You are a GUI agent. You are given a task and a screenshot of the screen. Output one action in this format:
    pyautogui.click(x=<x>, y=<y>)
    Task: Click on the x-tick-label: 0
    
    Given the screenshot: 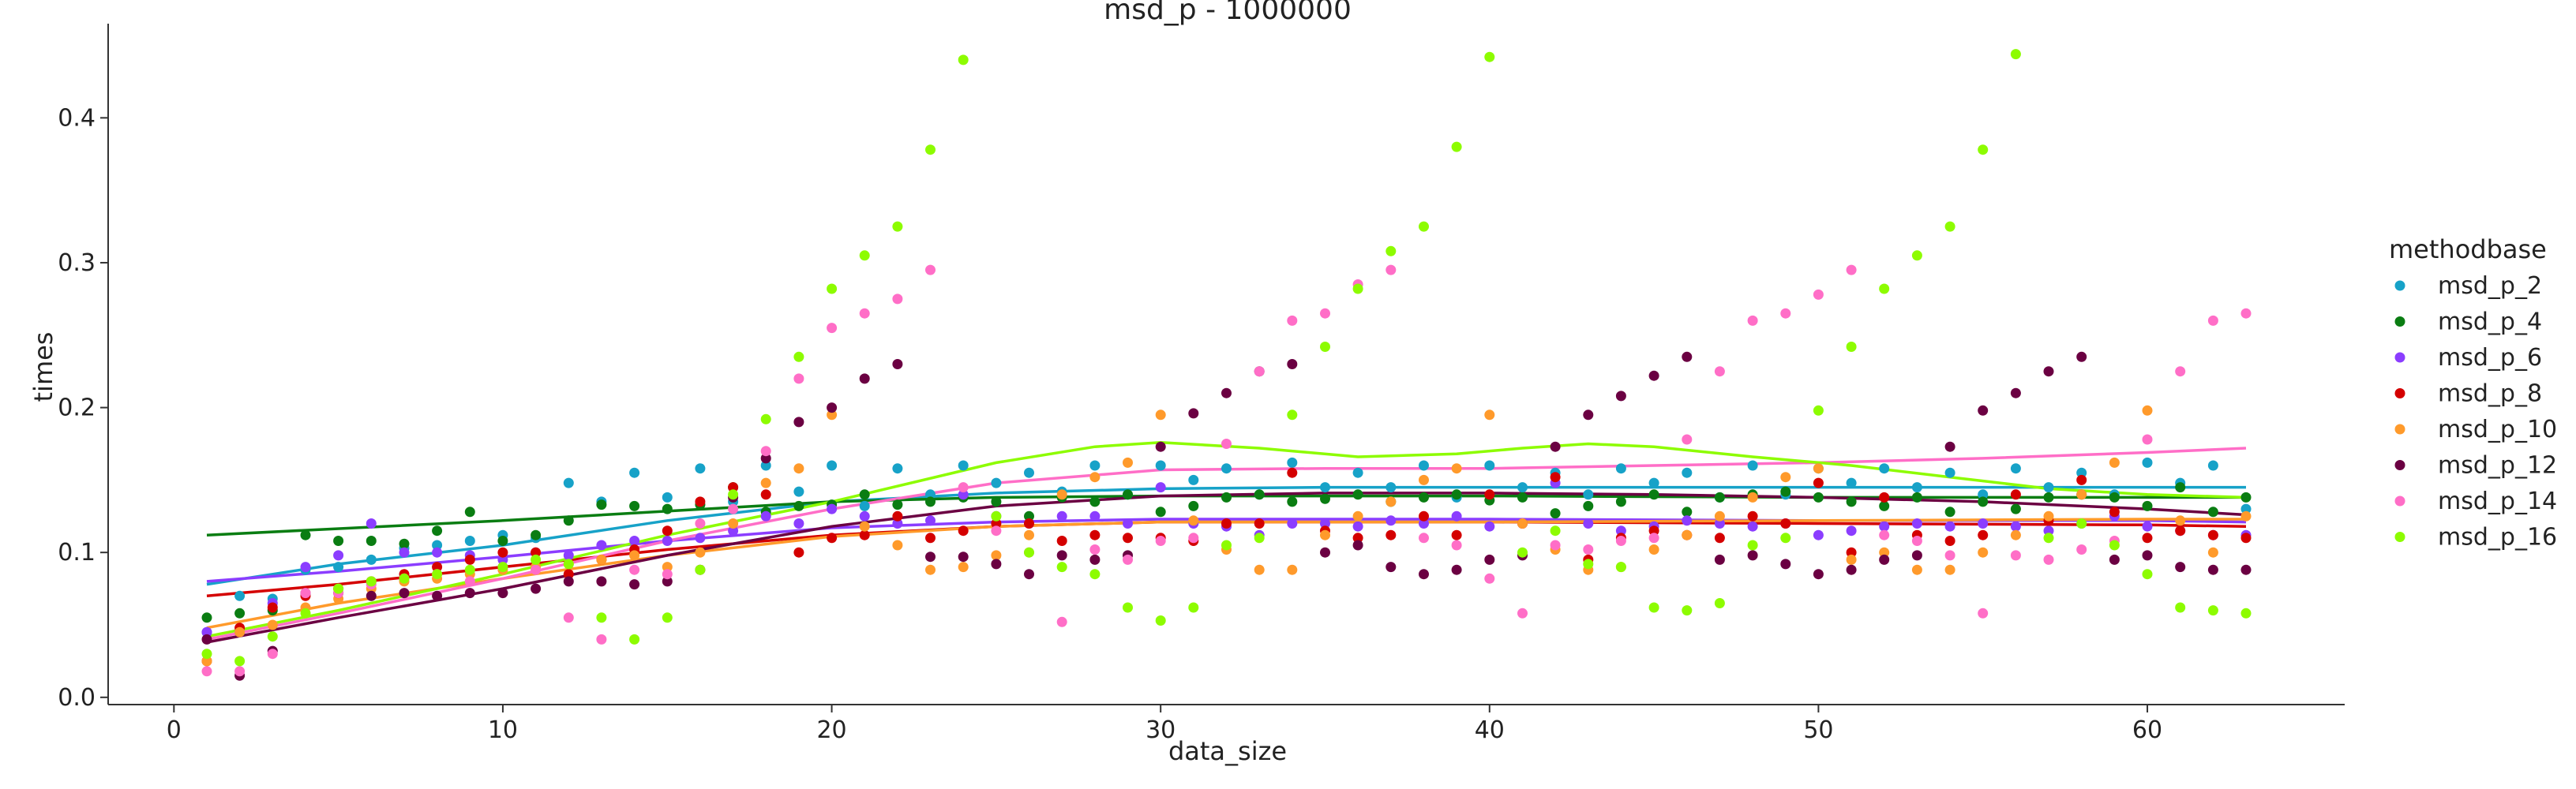 What is the action you would take?
    pyautogui.click(x=174, y=730)
    